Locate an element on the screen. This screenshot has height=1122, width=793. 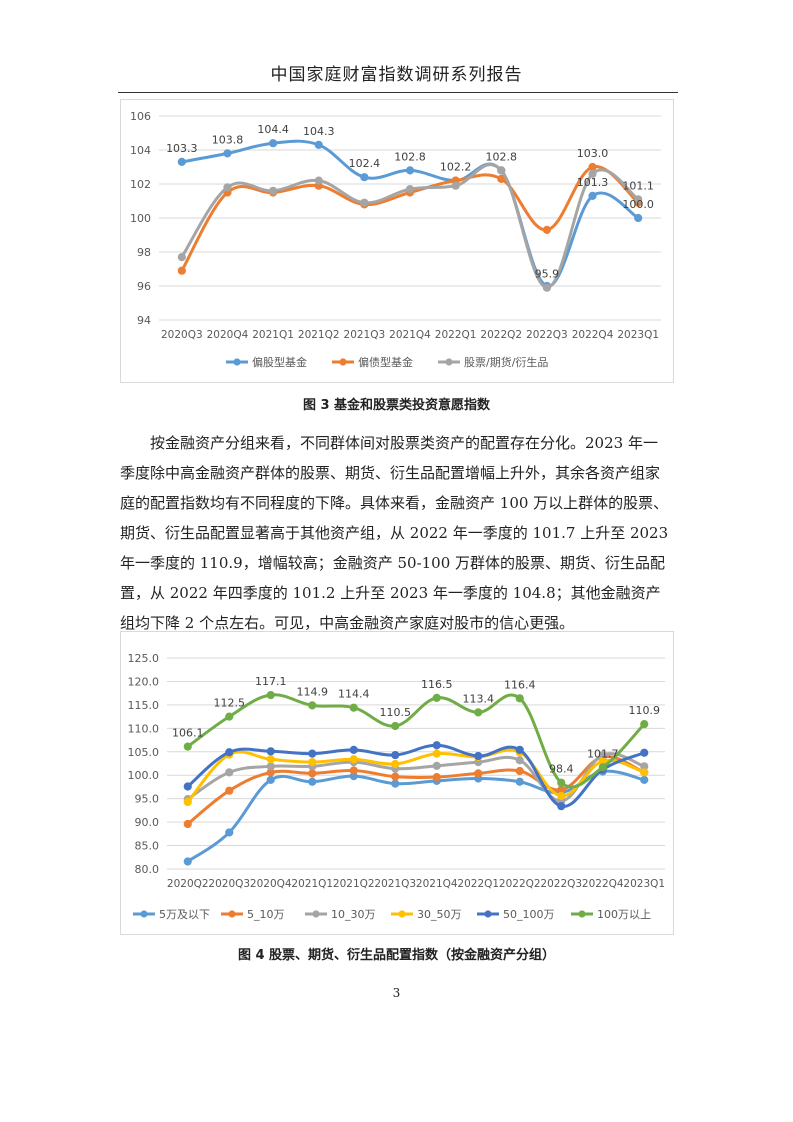
fig4-legend-label: 50_100万 is located at coordinates (529, 914).